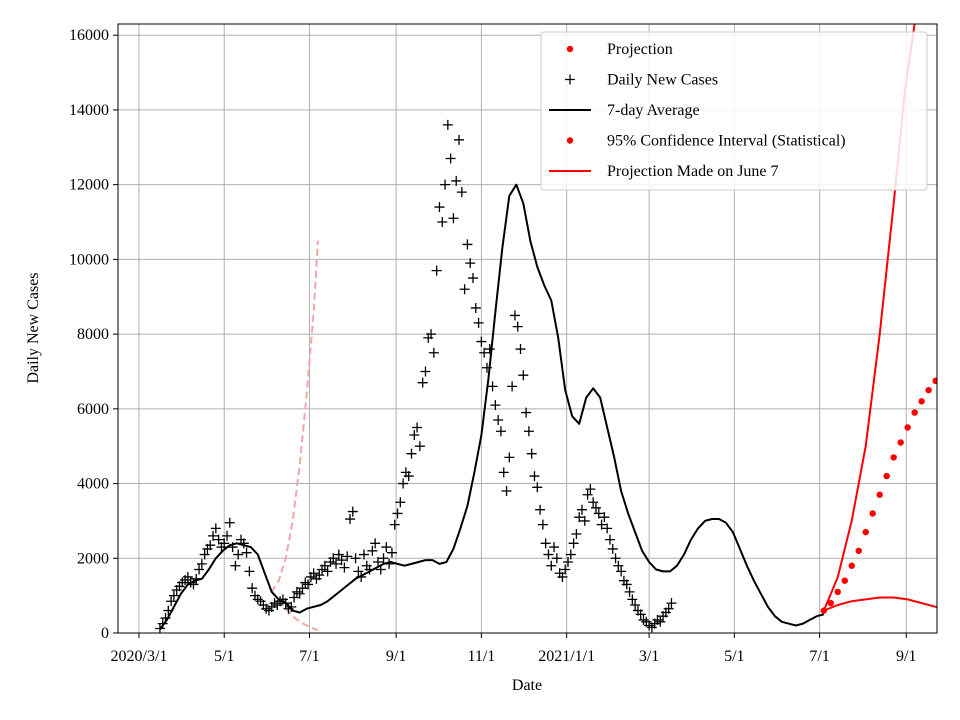  Describe the element at coordinates (89, 110) in the screenshot. I see `y-tick-label: 14000` at that location.